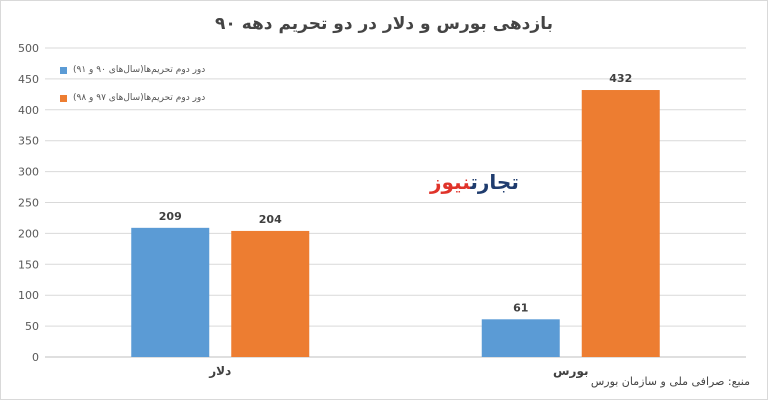 This screenshot has width=768, height=400. I want to click on y-tick-label: 400, so click(28, 110).